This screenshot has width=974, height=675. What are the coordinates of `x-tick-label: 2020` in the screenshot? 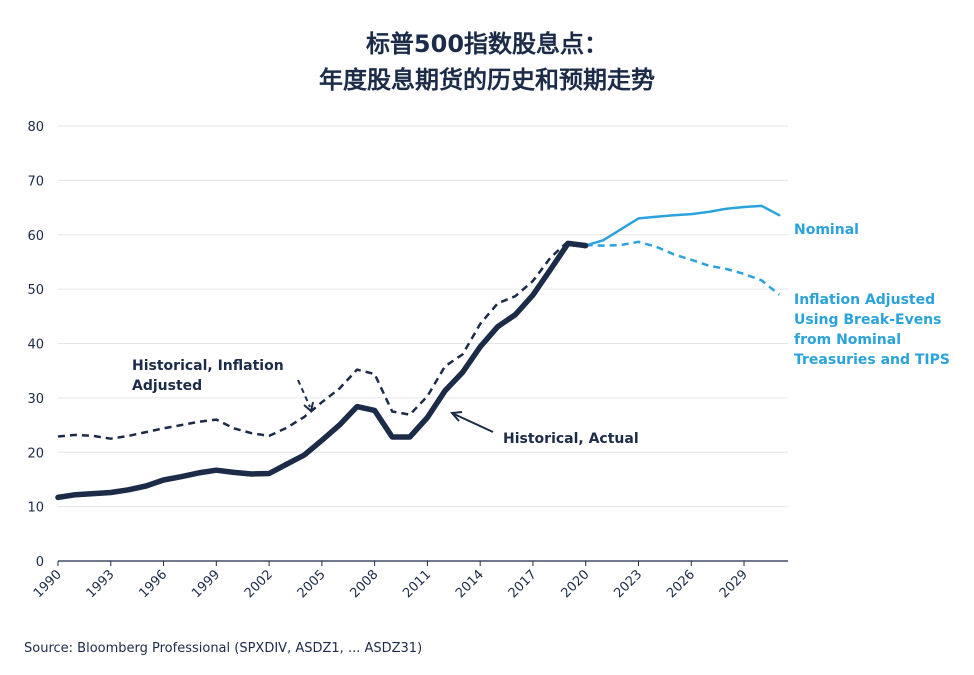 It's located at (576, 584).